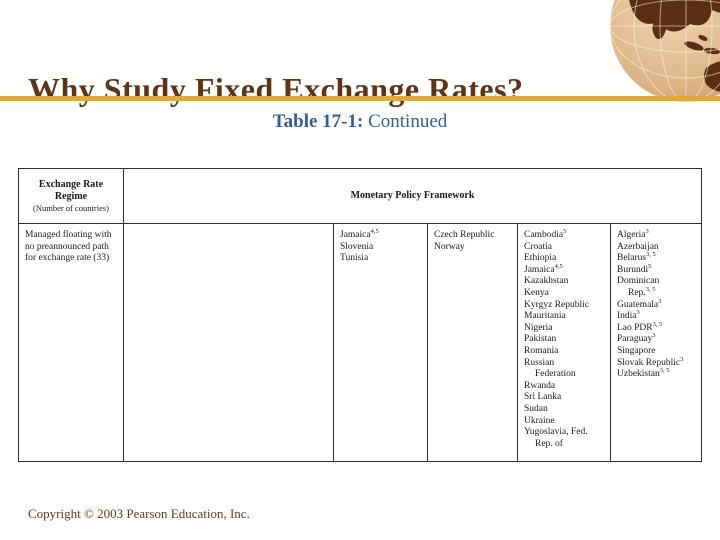  I want to click on country-entry: Federation, so click(555, 374).